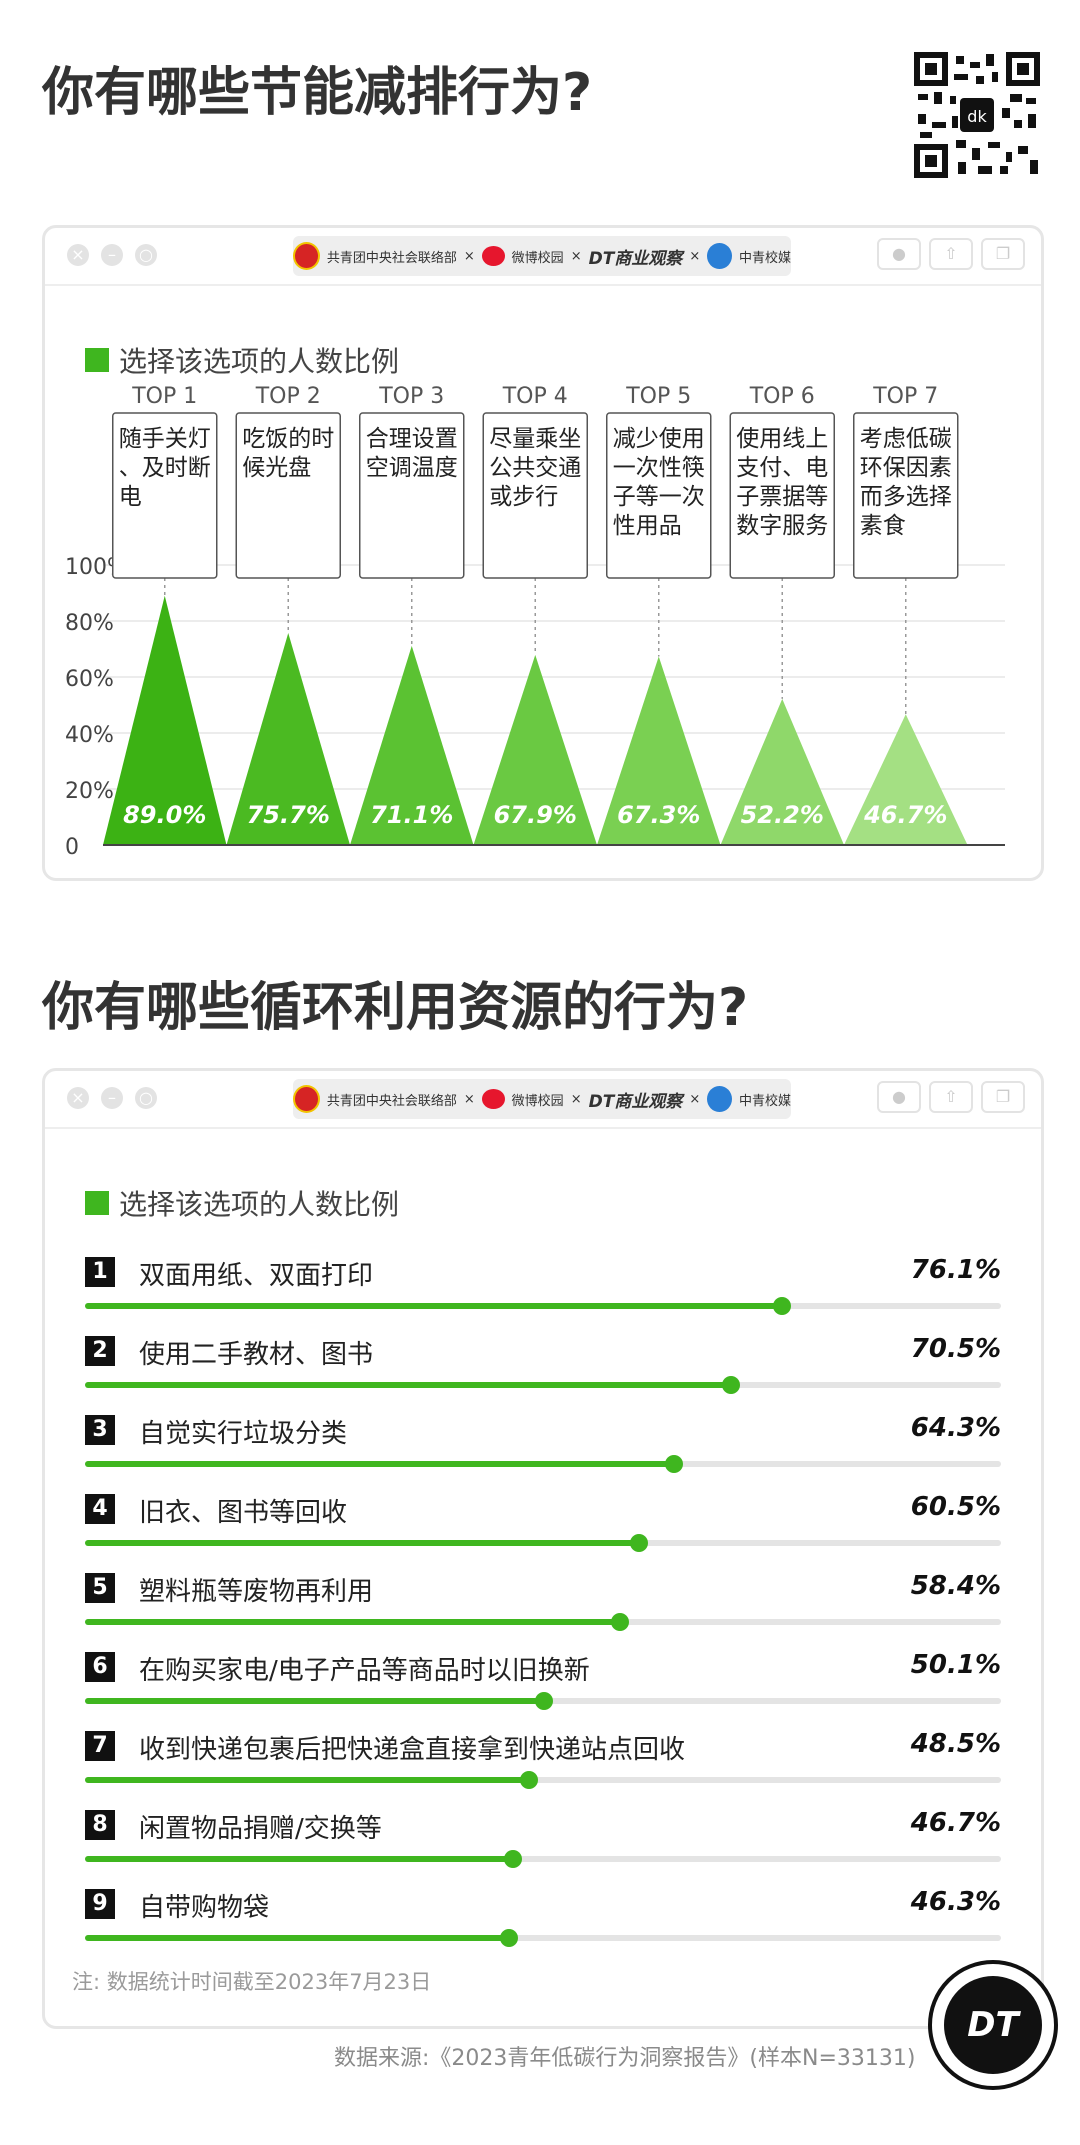 The height and width of the screenshot is (2145, 1080). Describe the element at coordinates (100, 1351) in the screenshot. I see `rank-badge: 2` at that location.